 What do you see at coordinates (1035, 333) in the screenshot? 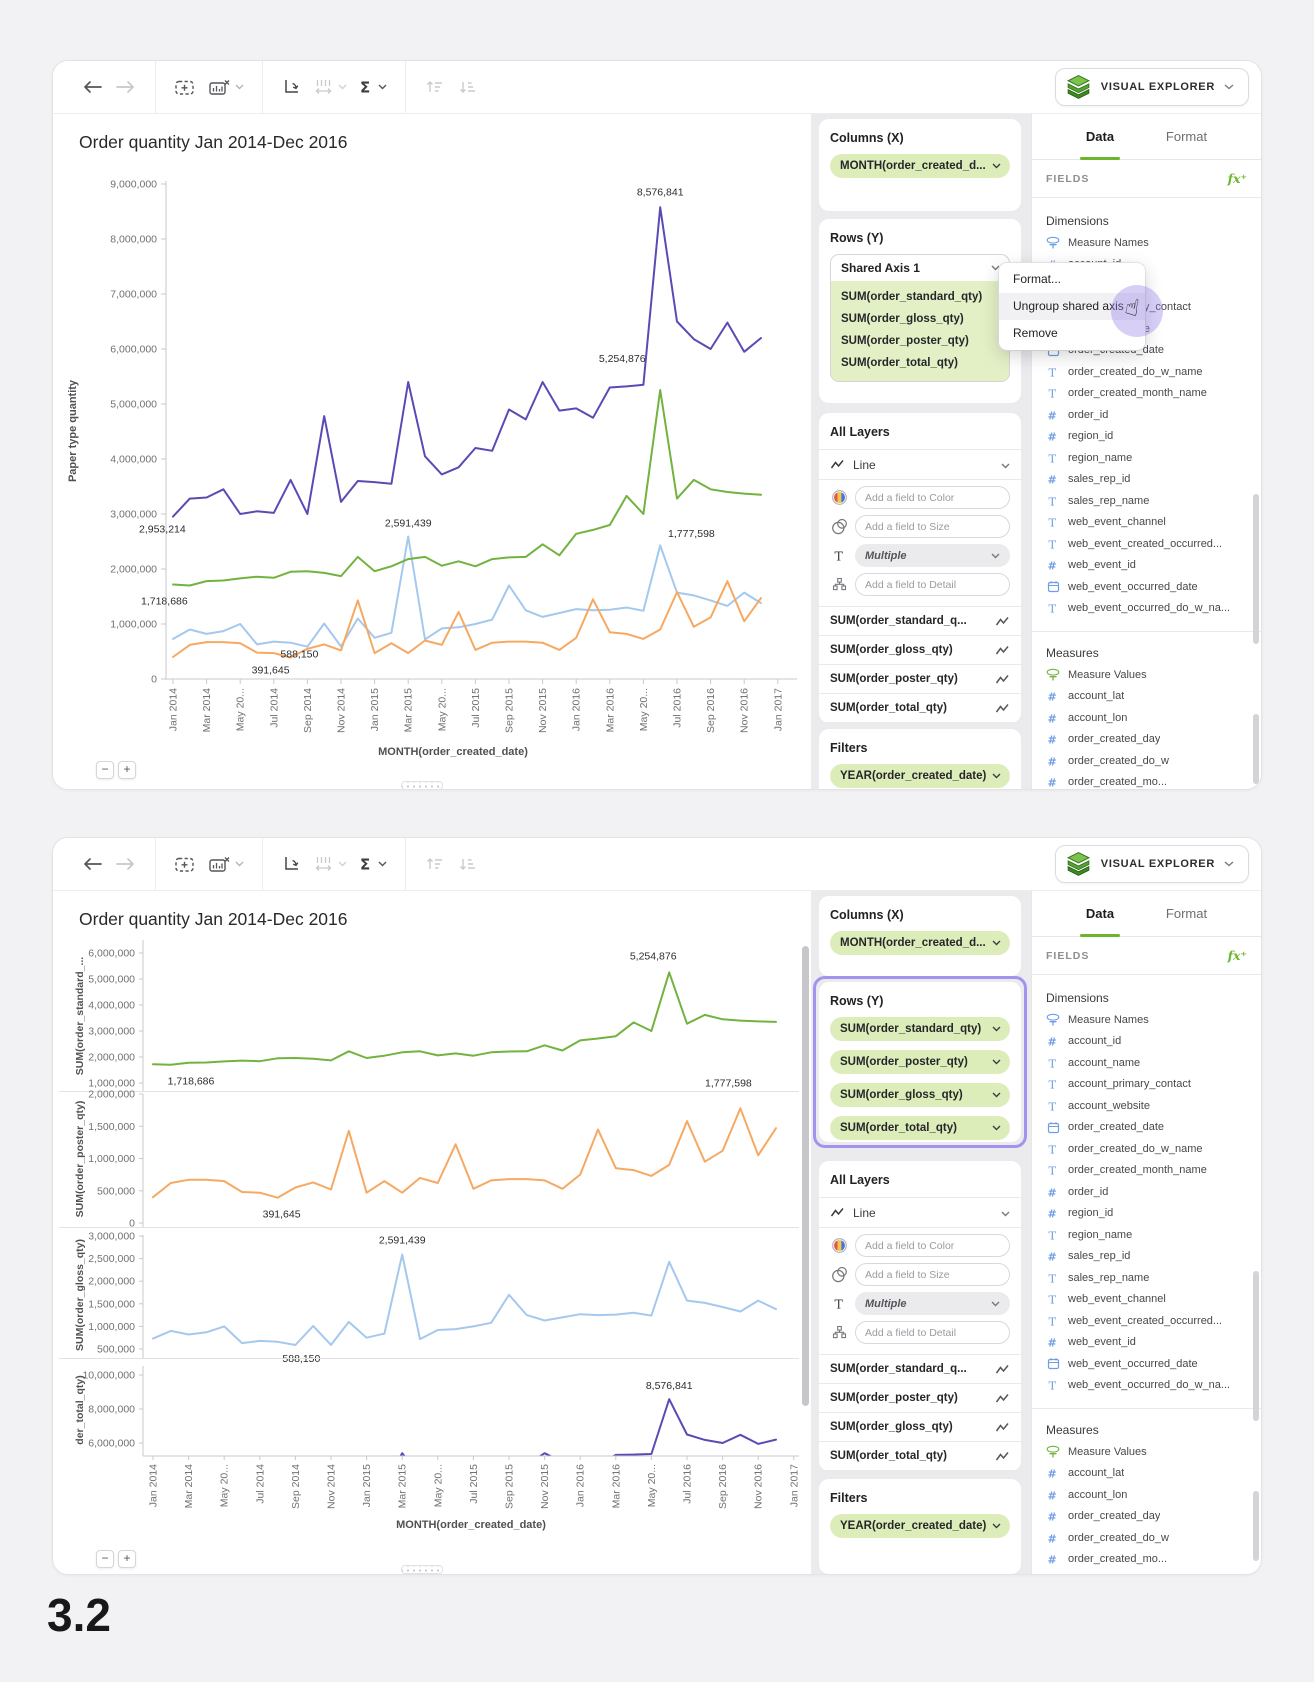
I see `menu-item-remove: Remove` at bounding box center [1035, 333].